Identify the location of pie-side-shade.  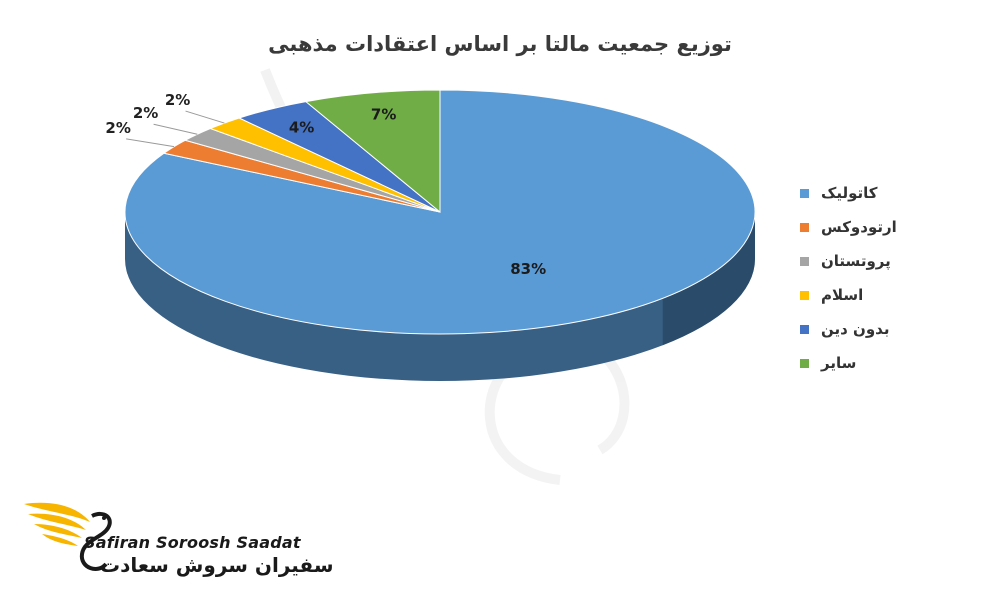
(708, 279).